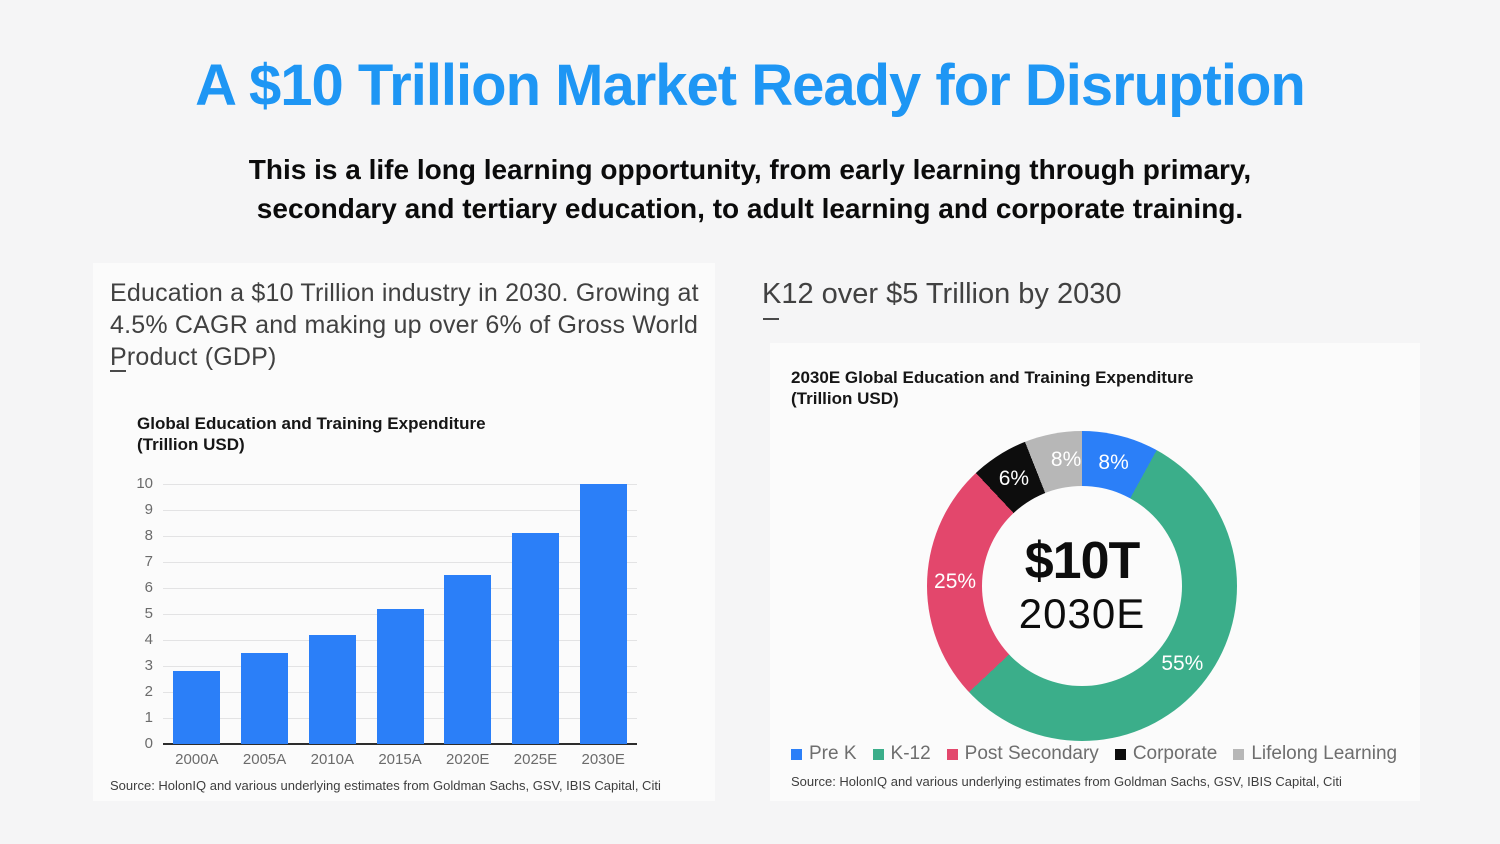 The width and height of the screenshot is (1500, 844). Describe the element at coordinates (955, 581) in the screenshot. I see `slice-label-post-secondary: 25%` at that location.